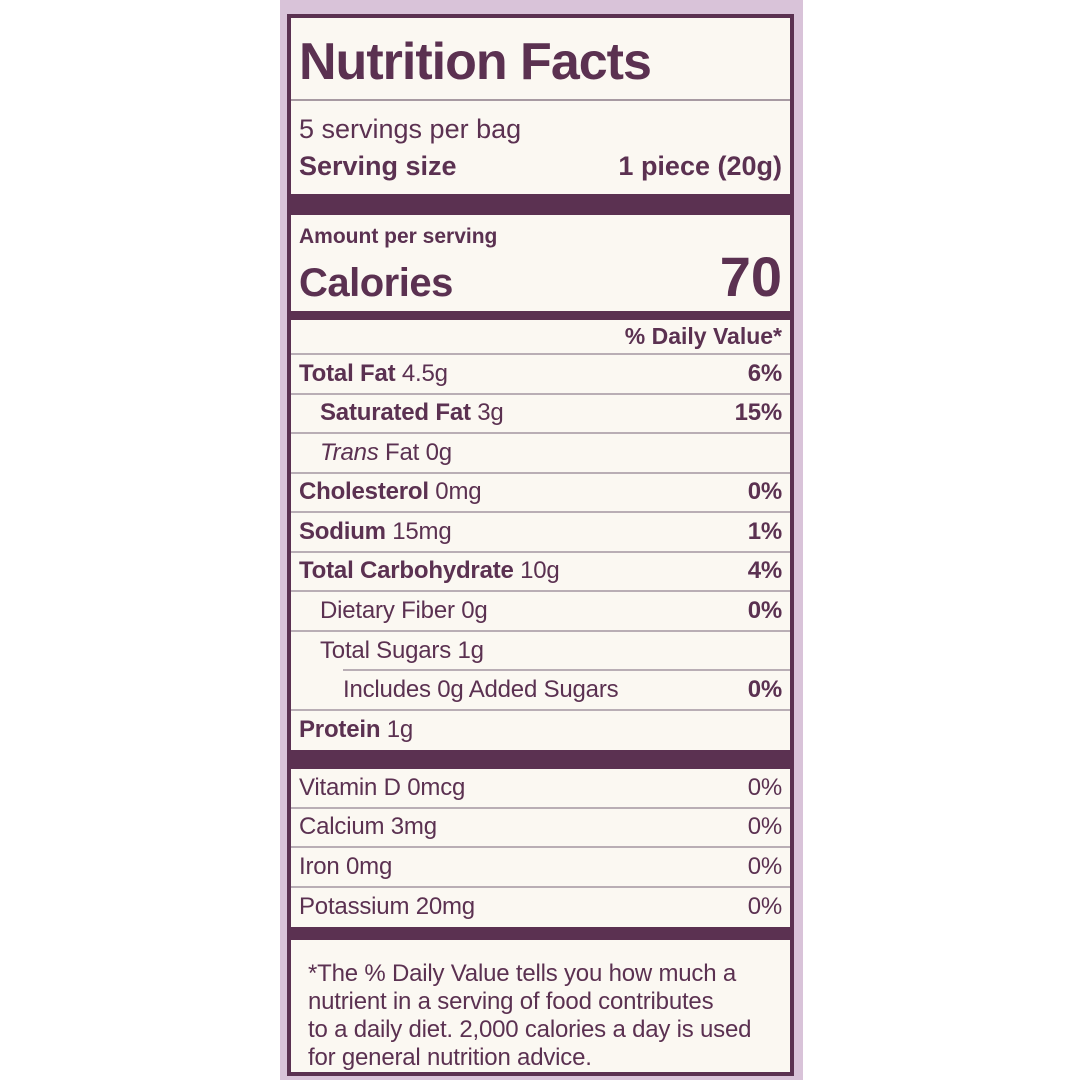  What do you see at coordinates (700, 166) in the screenshot?
I see `serving-size-value: 1 piece (20g)` at bounding box center [700, 166].